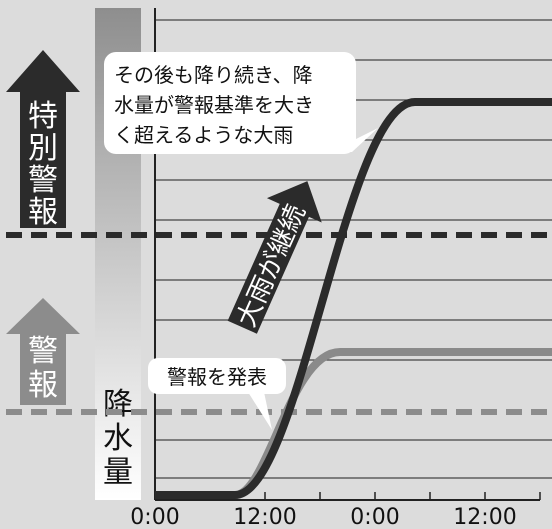  What do you see at coordinates (203, 135) in the screenshot?
I see `callout-line: く超えるような大雨` at bounding box center [203, 135].